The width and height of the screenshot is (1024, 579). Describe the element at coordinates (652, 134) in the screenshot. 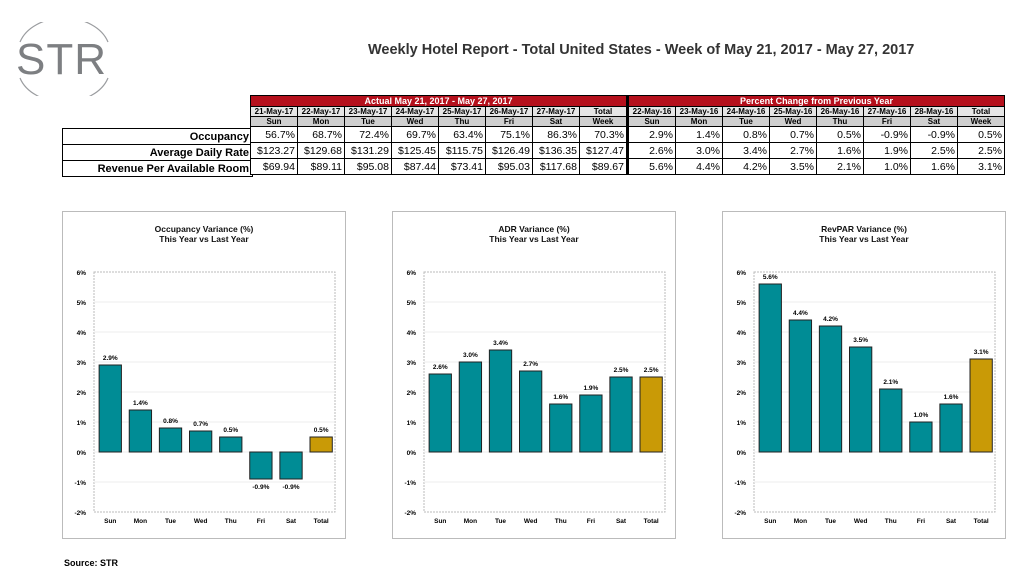

I see `pct-cell: 2.9%` at that location.